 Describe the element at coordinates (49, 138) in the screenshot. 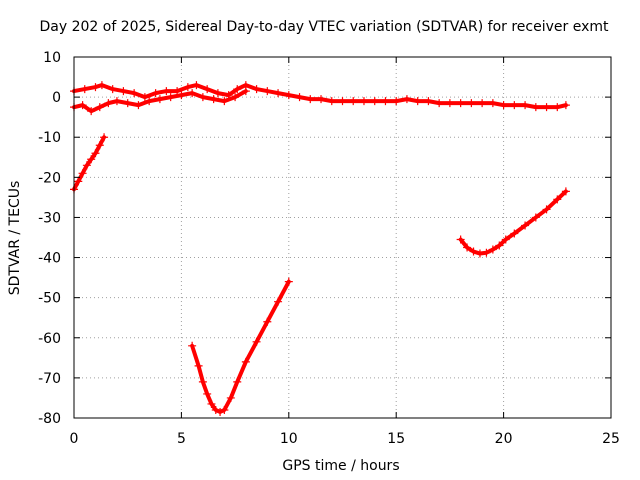

I see `y-tick-label: -10` at that location.